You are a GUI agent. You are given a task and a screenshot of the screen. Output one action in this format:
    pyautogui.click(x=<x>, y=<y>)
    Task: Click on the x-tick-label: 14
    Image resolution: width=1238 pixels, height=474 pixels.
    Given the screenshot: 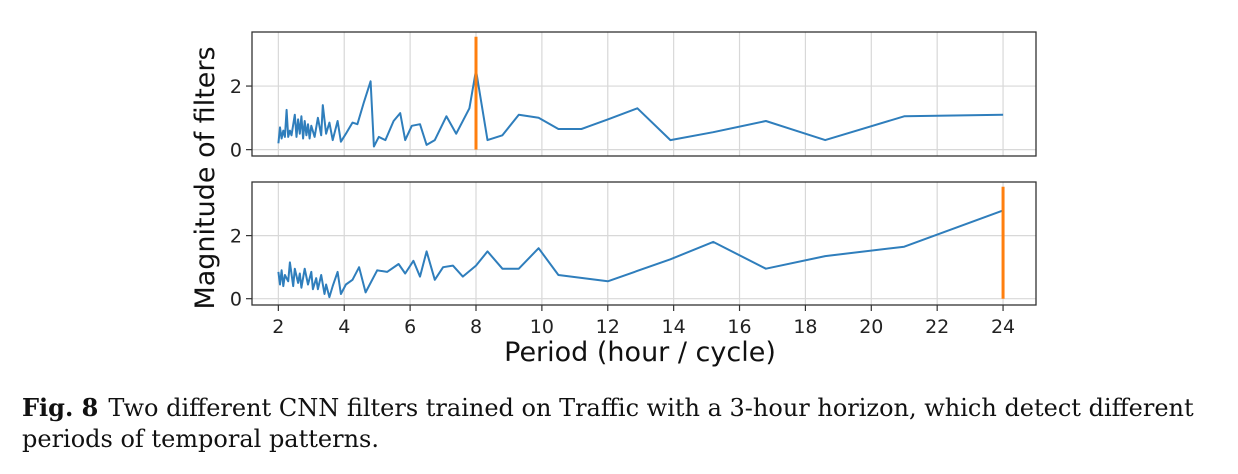 What is the action you would take?
    pyautogui.click(x=674, y=327)
    